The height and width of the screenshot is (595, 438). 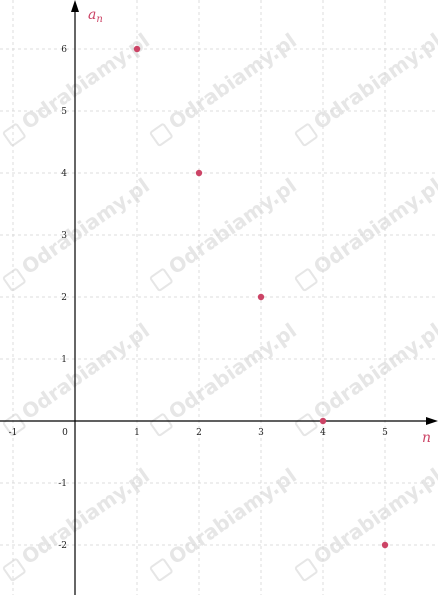 What do you see at coordinates (64, 112) in the screenshot?
I see `y-tick-label: 5` at bounding box center [64, 112].